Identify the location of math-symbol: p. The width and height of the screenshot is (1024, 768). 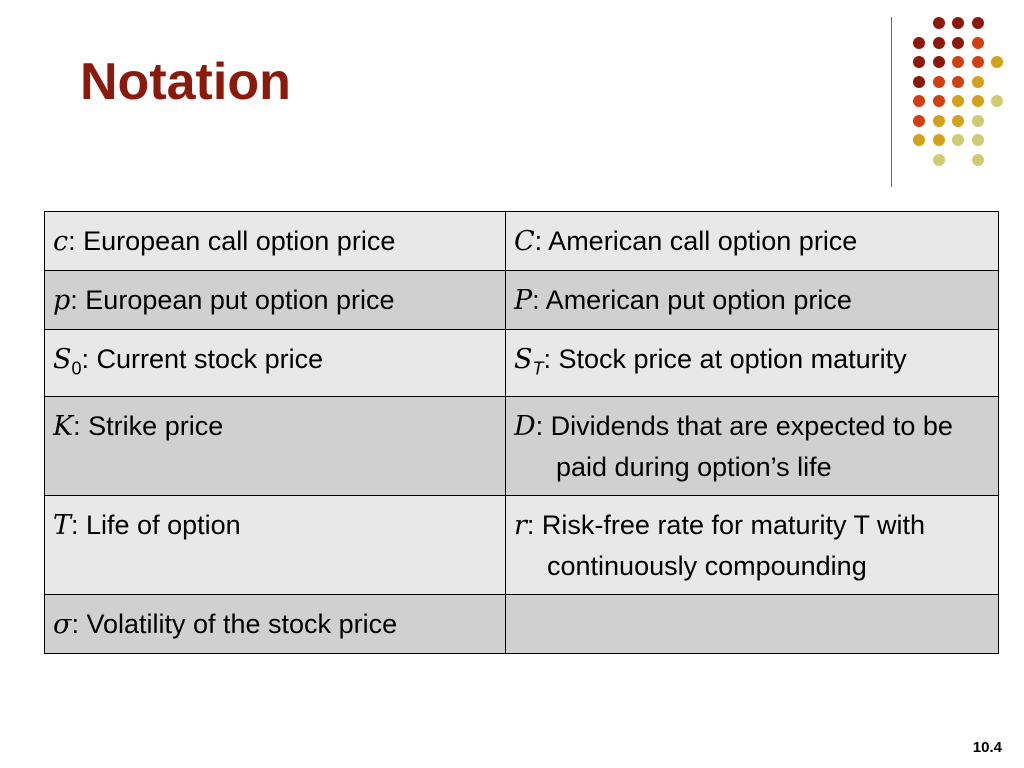
(62, 300).